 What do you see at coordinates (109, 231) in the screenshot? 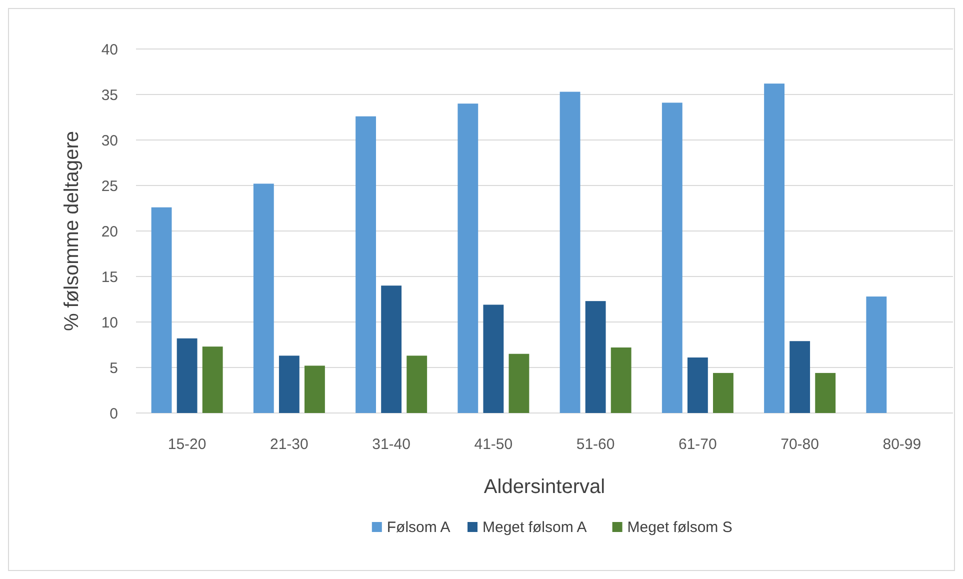
I see `y-tick-label: 20` at bounding box center [109, 231].